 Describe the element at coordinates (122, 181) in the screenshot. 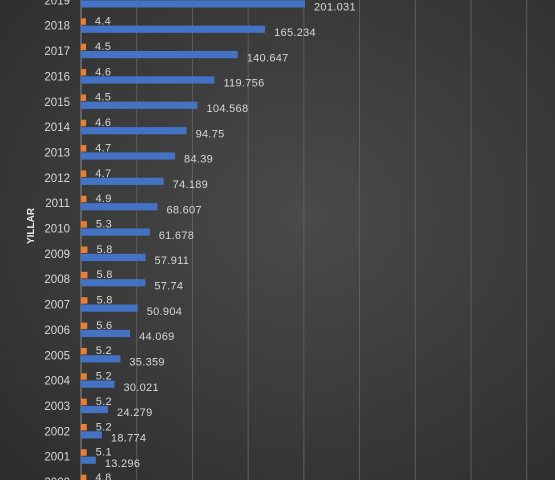

I see `bar-series2-2012` at that location.